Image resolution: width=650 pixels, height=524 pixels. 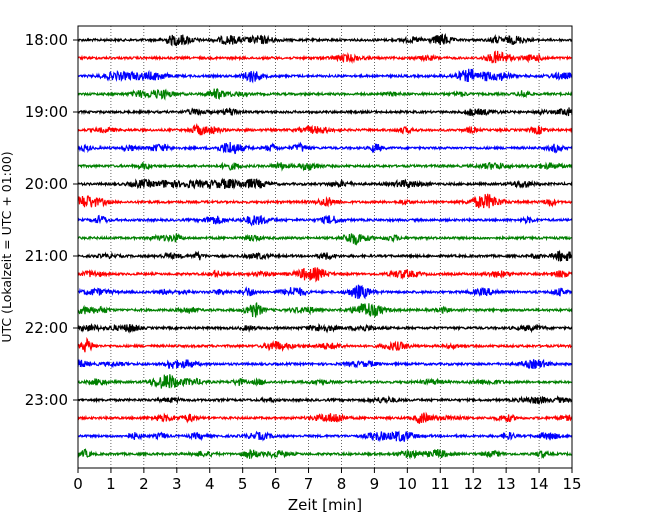 I want to click on x-tick-label: 3, so click(x=177, y=484).